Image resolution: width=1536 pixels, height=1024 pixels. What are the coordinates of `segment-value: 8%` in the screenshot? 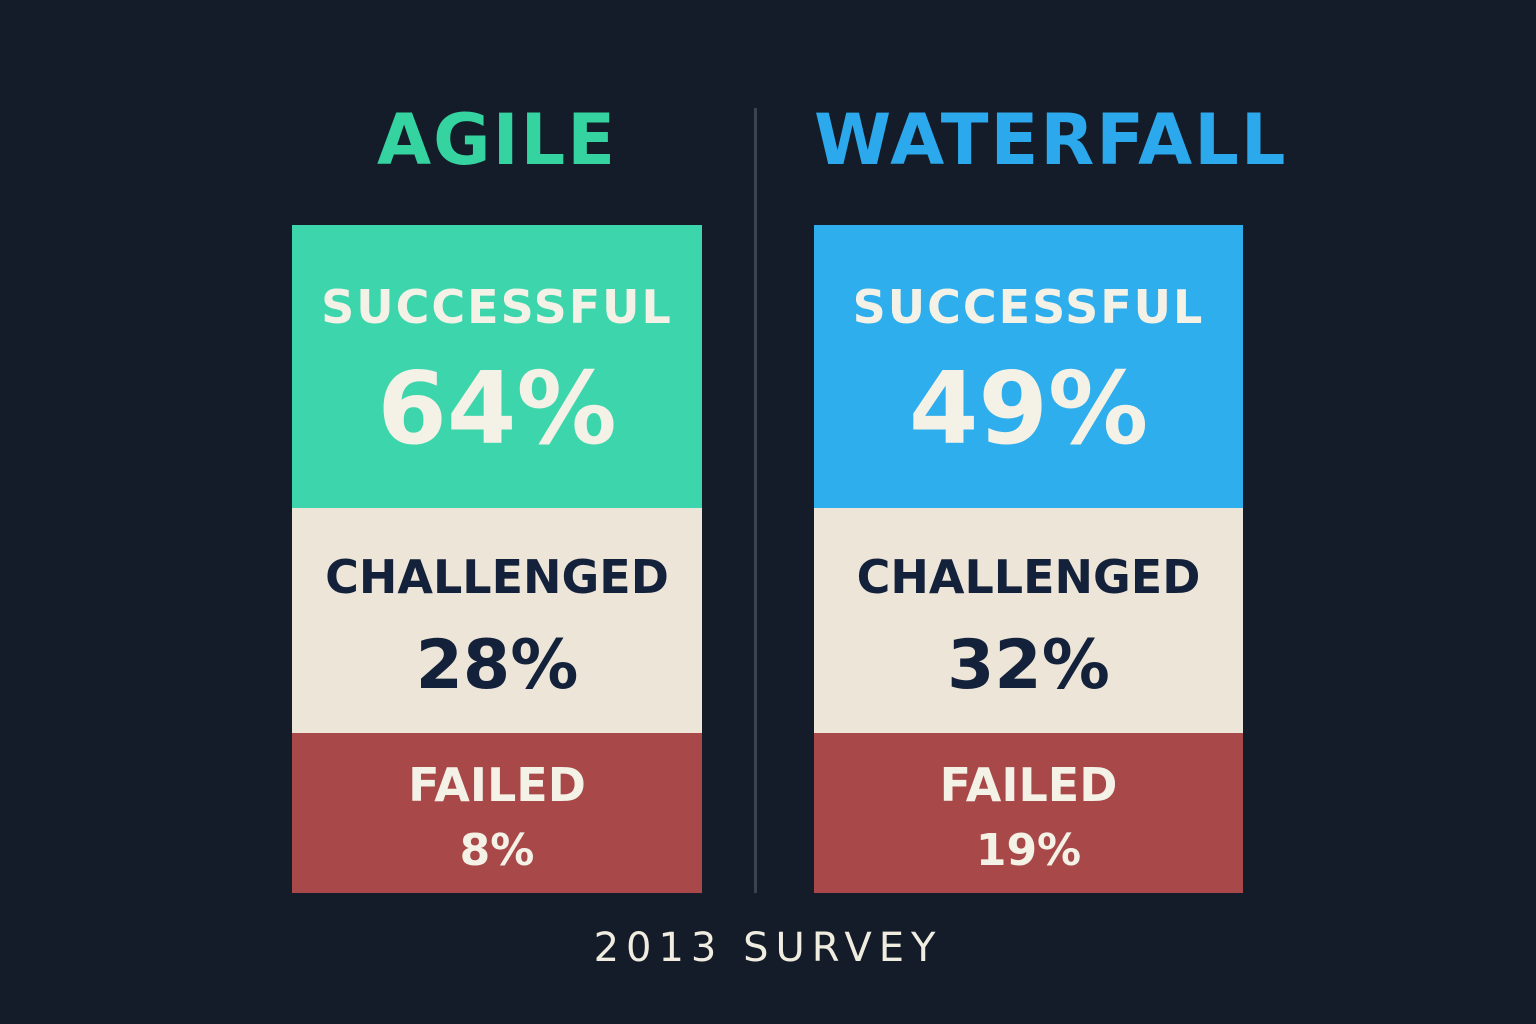 It's located at (497, 850).